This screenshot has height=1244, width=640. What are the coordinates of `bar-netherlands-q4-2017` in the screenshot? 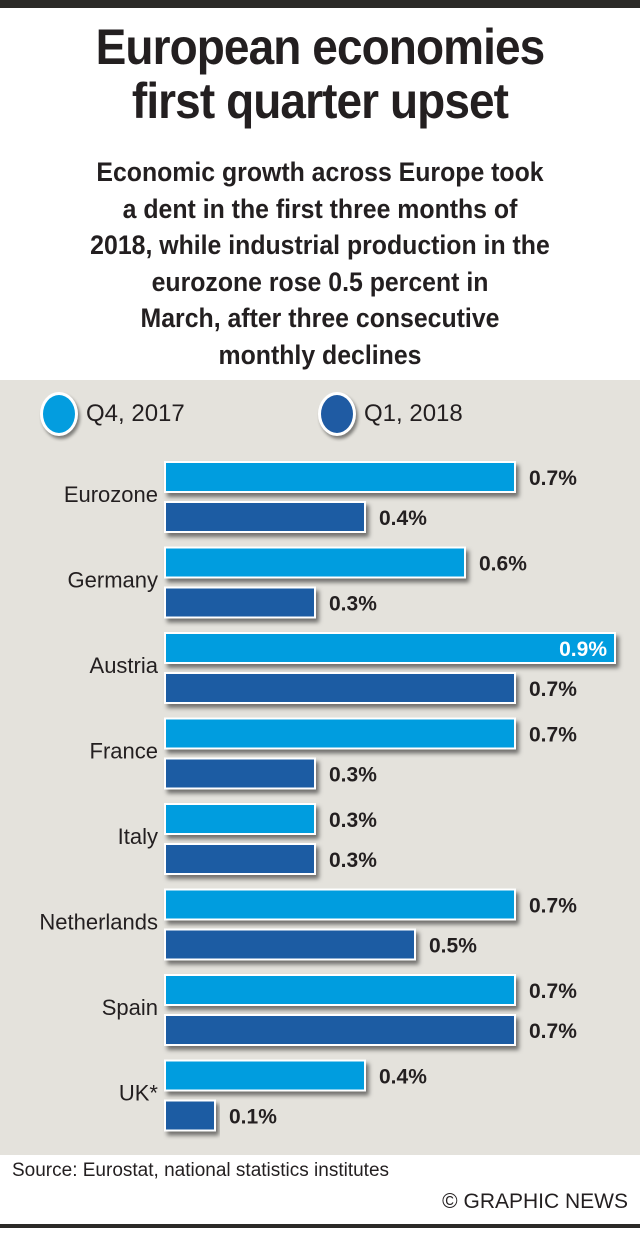 It's located at (340, 904).